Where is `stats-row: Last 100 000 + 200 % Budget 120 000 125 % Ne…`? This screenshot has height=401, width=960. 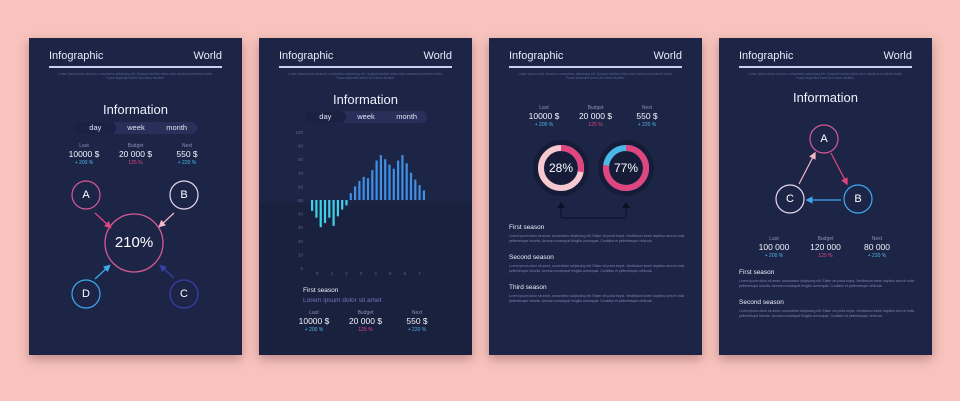
stats-row: Last 100 000 + 200 % Budget 120 000 125 % Ne… is located at coordinates (825, 247).